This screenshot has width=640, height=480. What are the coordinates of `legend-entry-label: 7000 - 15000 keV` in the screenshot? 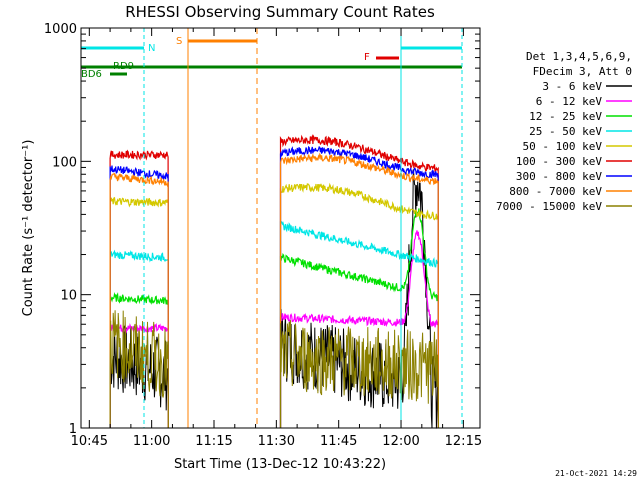 It's located at (549, 206).